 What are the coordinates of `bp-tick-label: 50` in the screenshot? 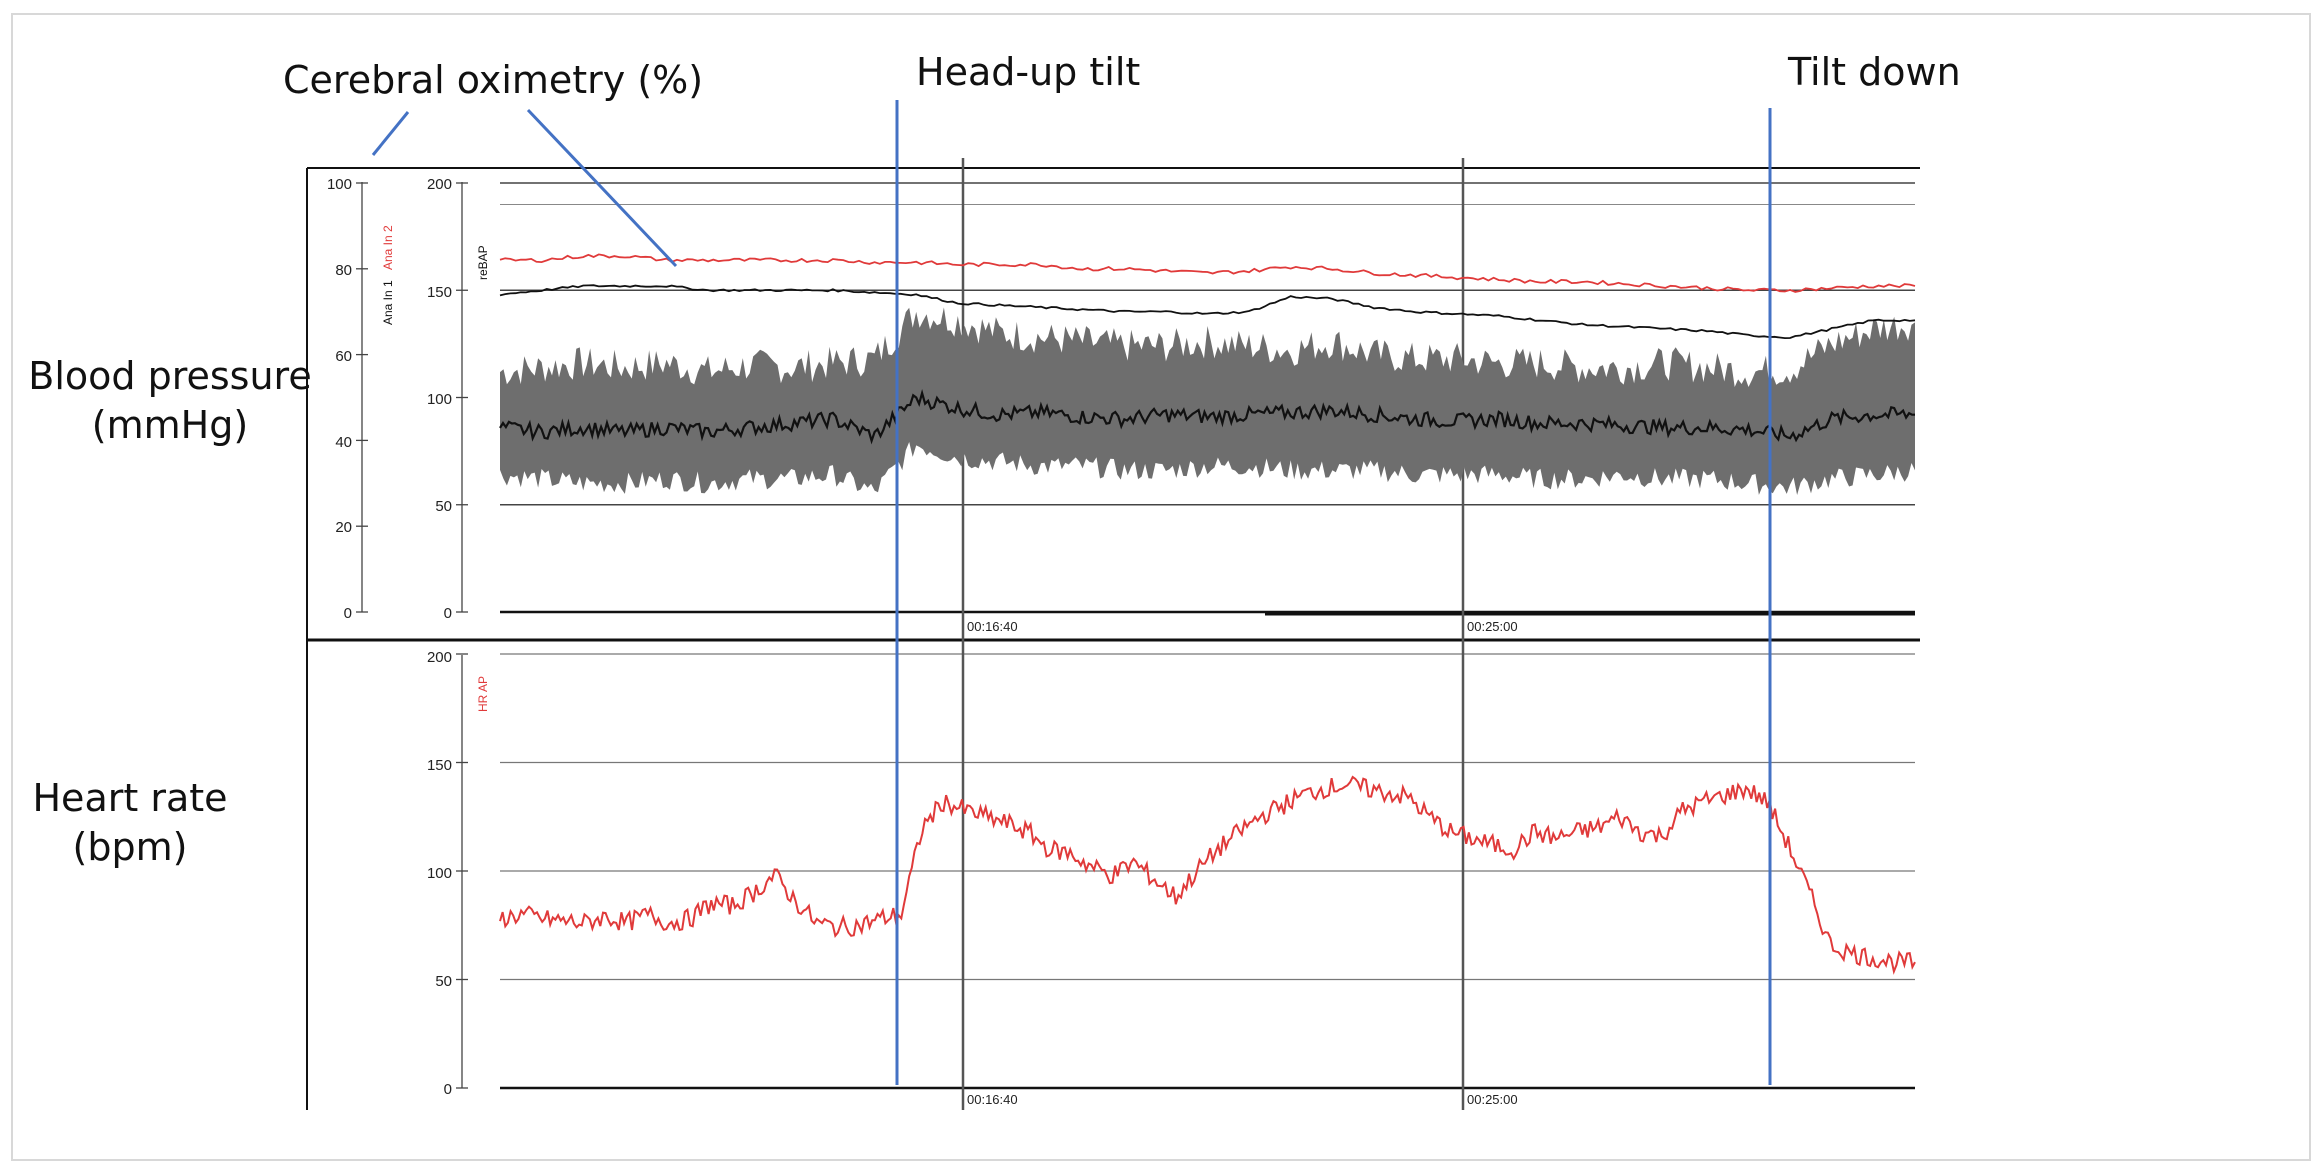 It's located at (443, 506).